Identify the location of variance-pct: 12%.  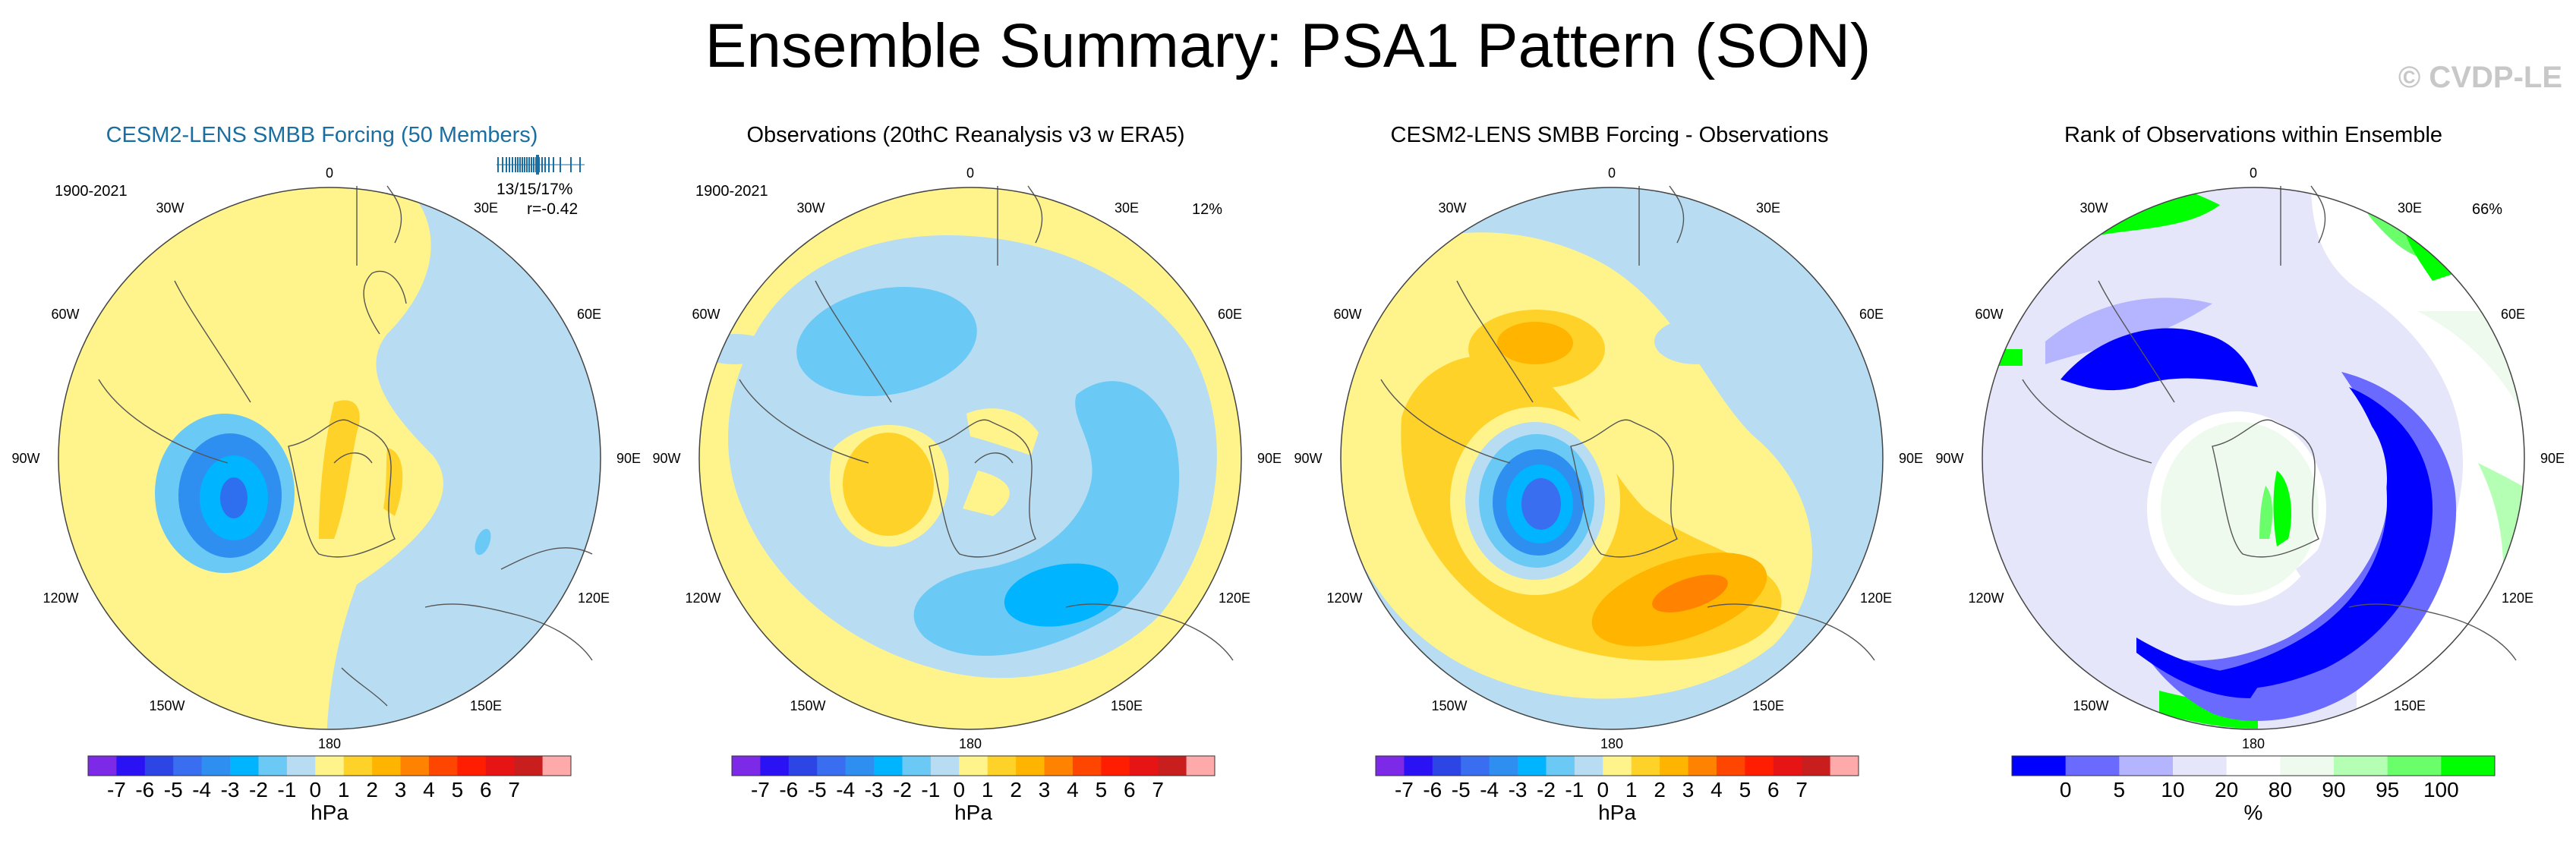
(1207, 209).